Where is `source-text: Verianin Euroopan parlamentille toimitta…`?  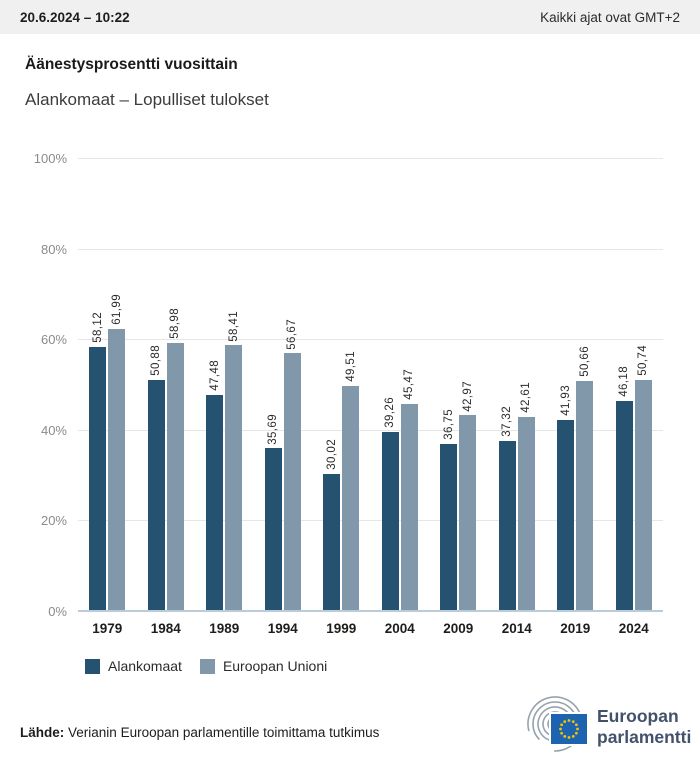 source-text: Verianin Euroopan parlamentille toimitta… is located at coordinates (224, 732).